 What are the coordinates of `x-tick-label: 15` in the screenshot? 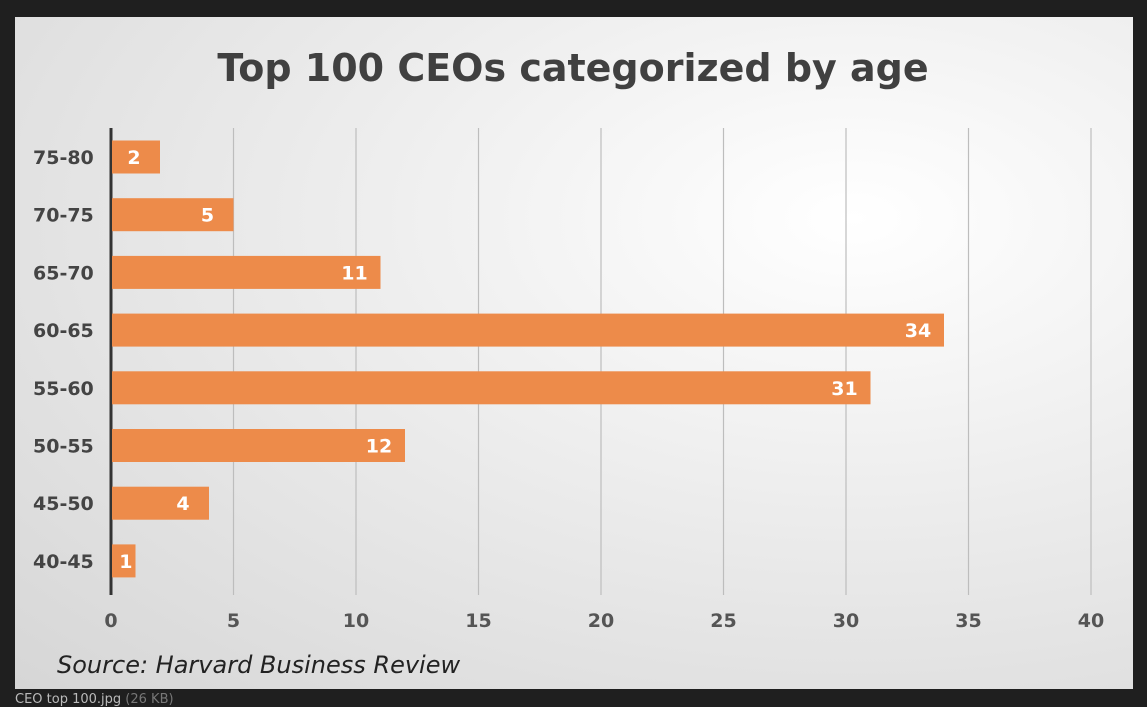 It's located at (478, 621).